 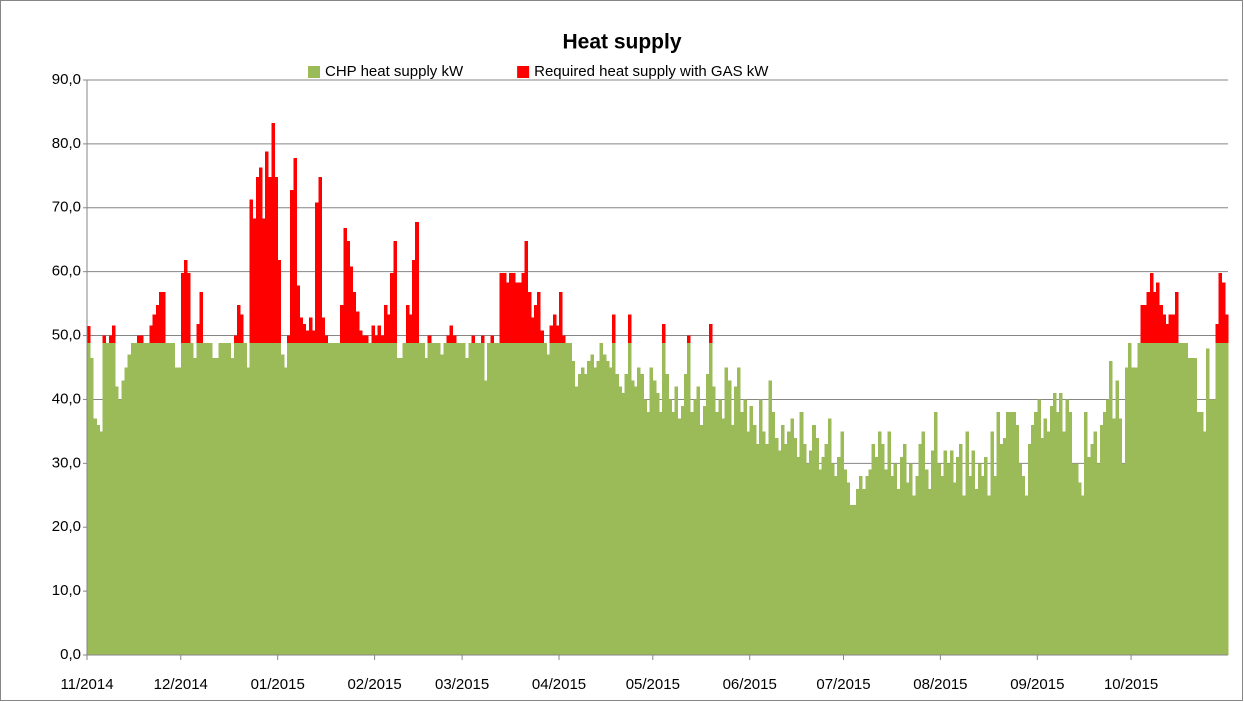 What do you see at coordinates (843, 684) in the screenshot?
I see `x-tick-label: 07/2015` at bounding box center [843, 684].